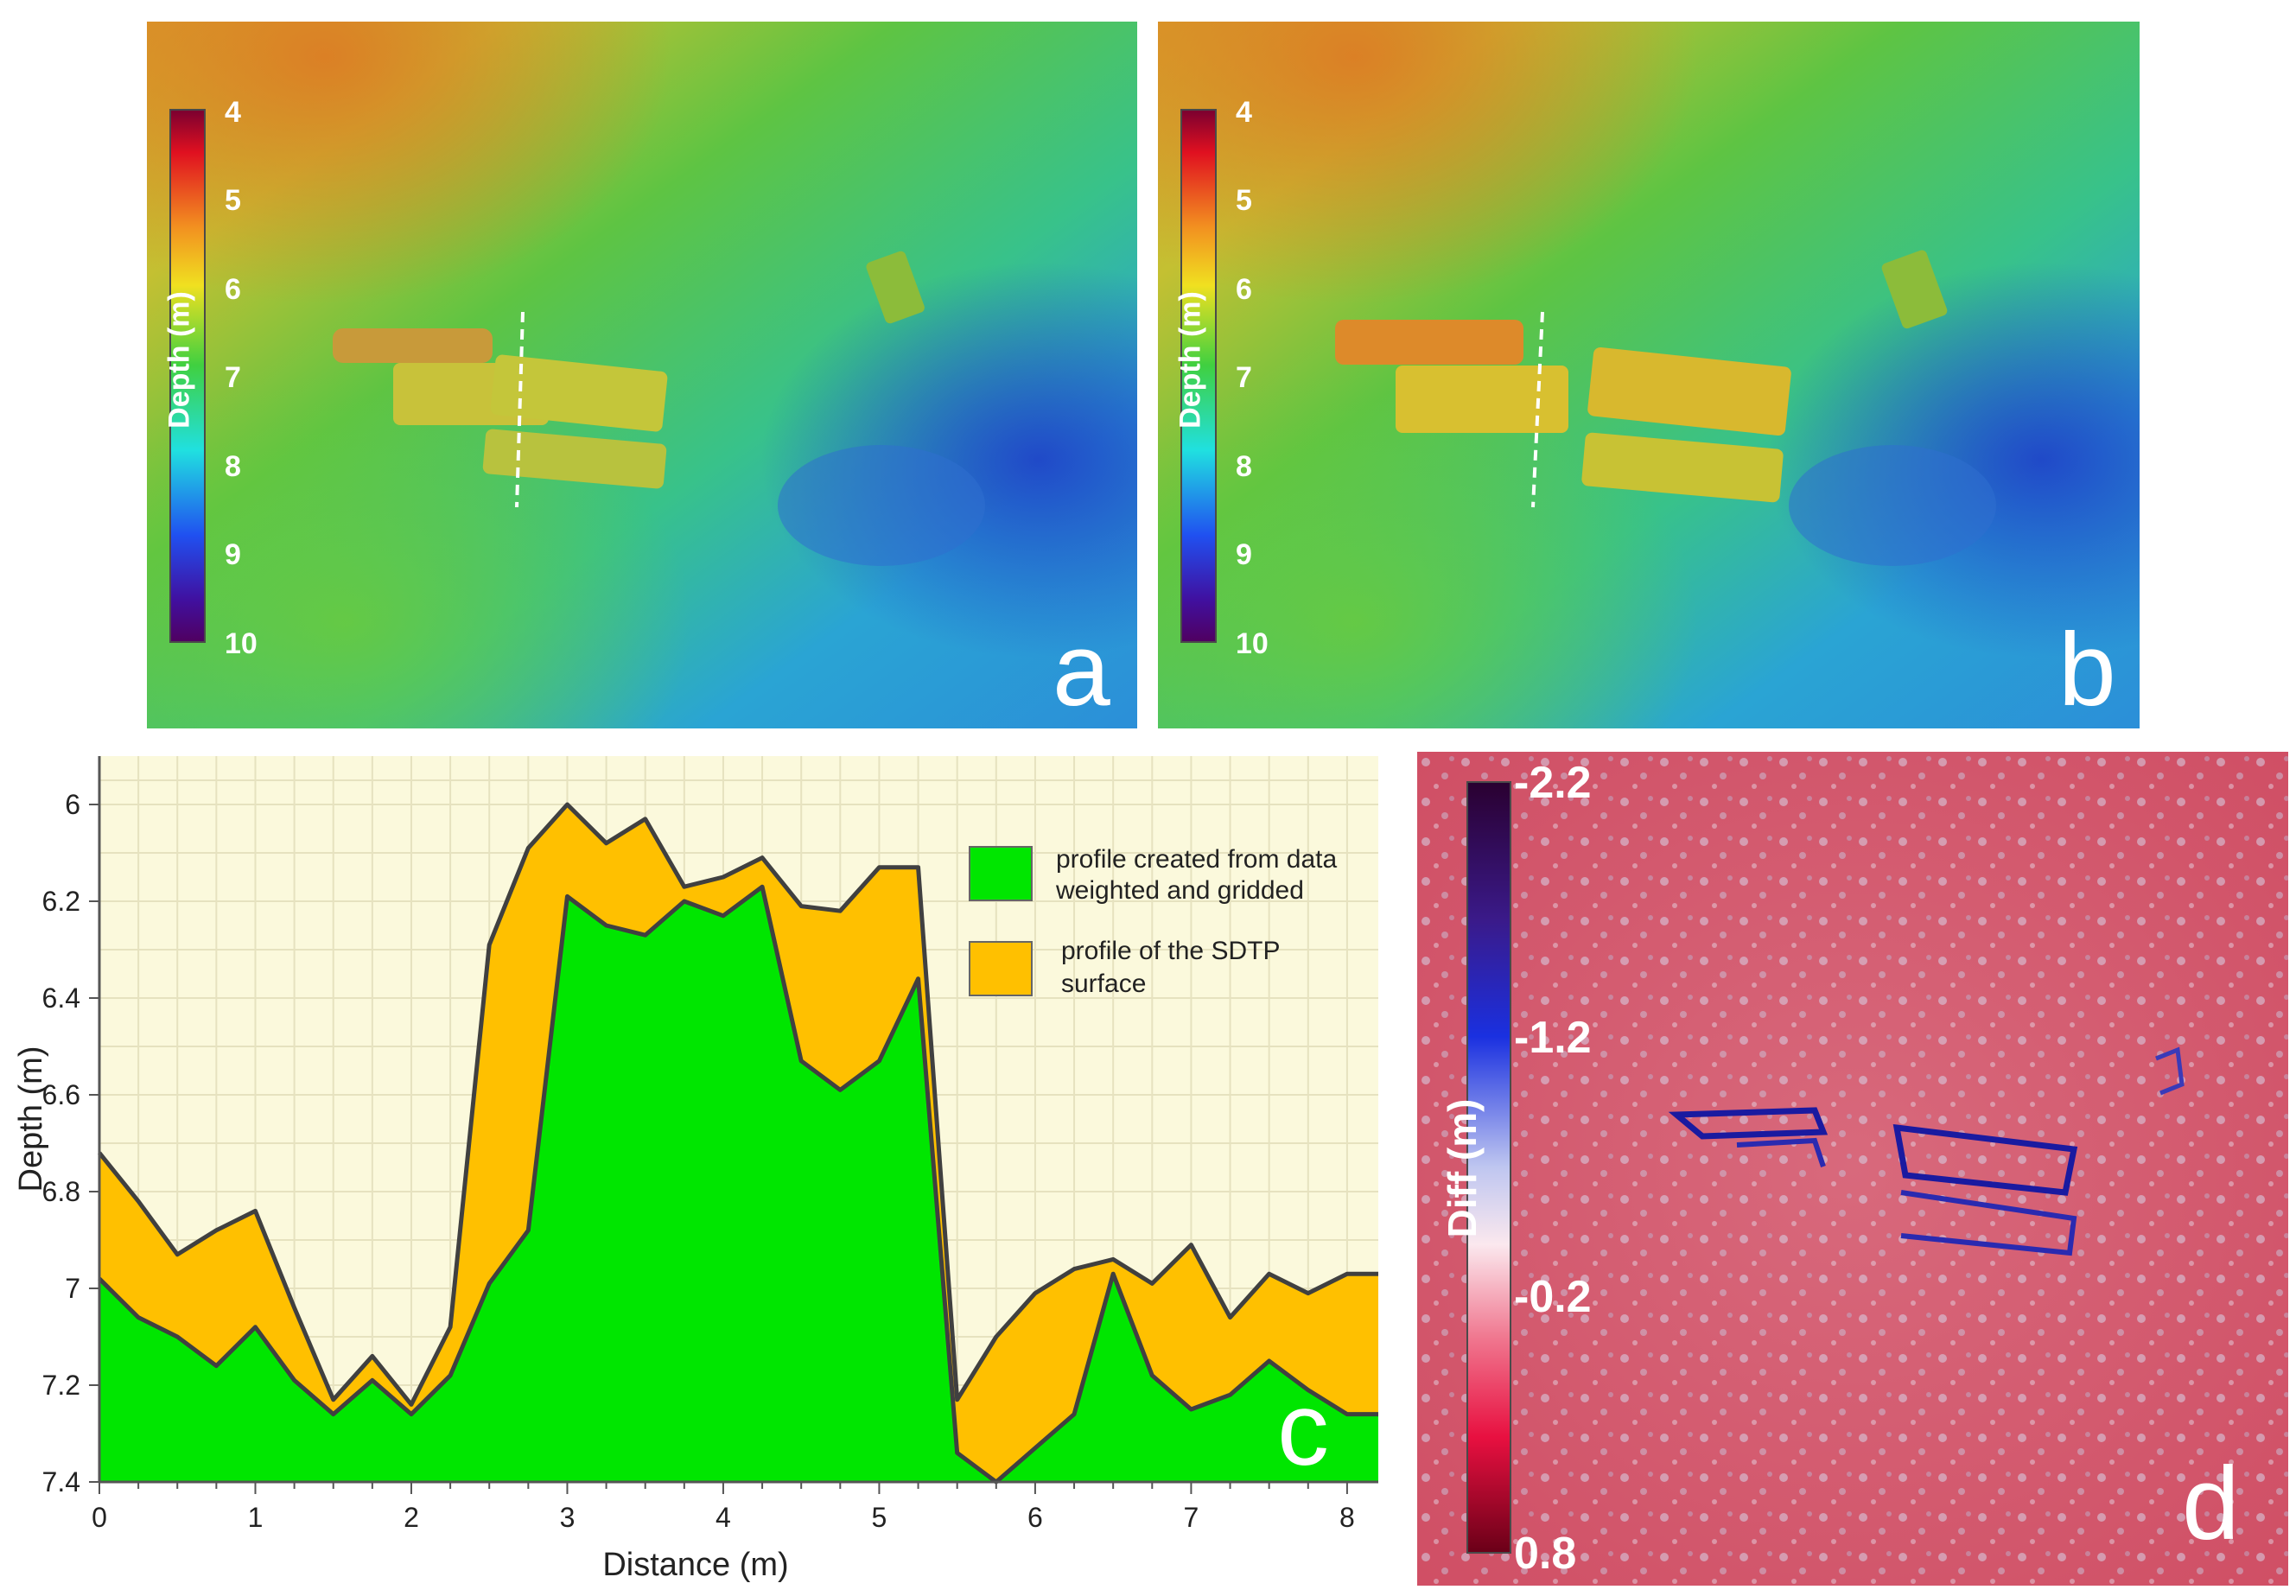 Image resolution: width=2296 pixels, height=1596 pixels. Describe the element at coordinates (61, 998) in the screenshot. I see `y-tick-label: 6.4` at that location.